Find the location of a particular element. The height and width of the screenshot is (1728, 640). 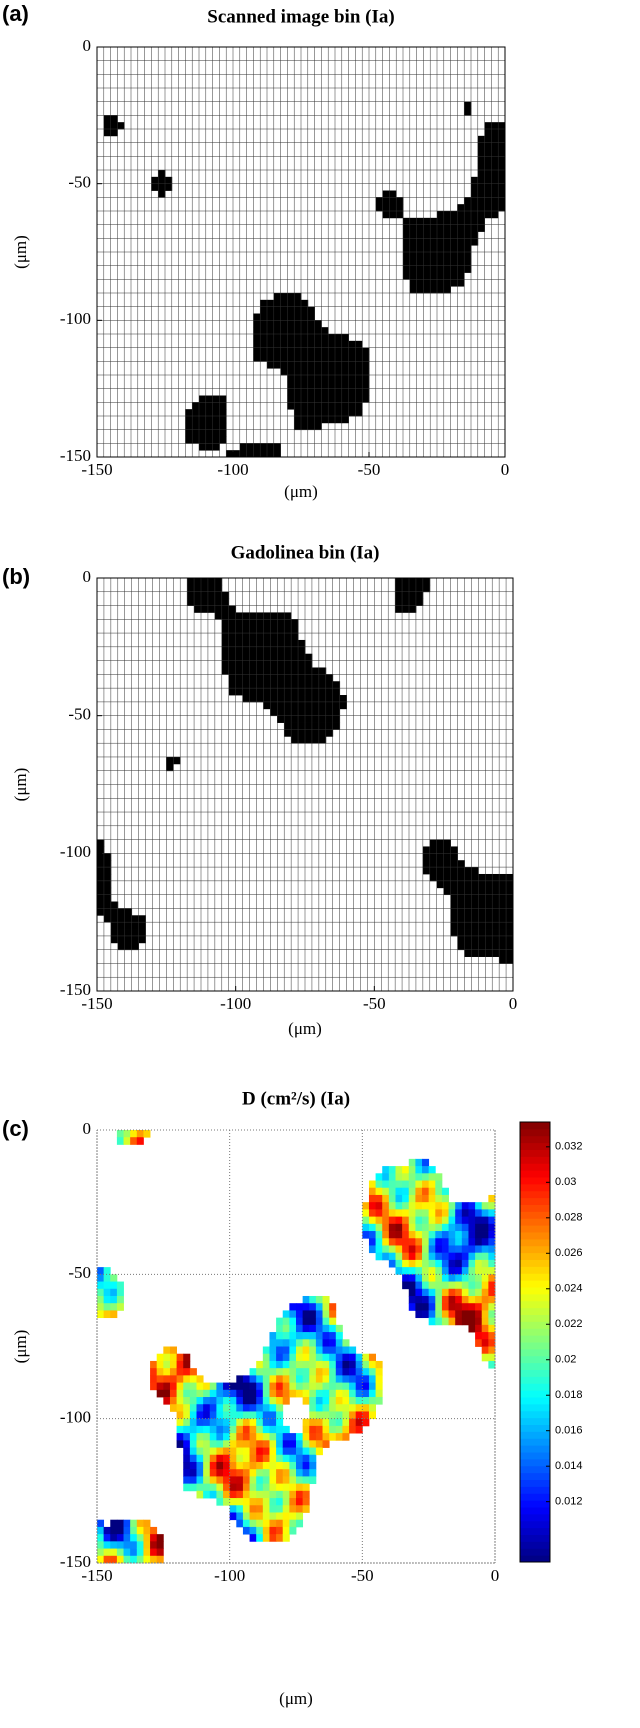

y-tick-label: -100 is located at coordinates (75, 851).